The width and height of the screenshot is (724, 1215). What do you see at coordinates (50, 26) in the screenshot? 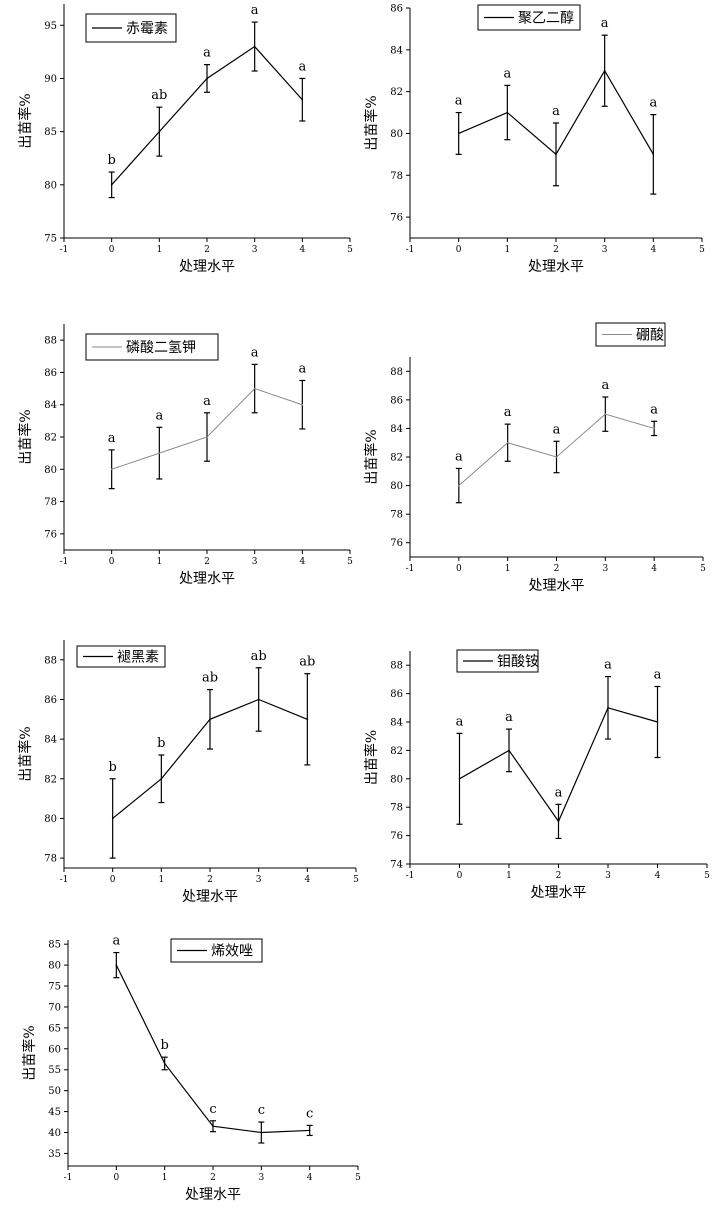
I see `y-tick-label: 95` at bounding box center [50, 26].